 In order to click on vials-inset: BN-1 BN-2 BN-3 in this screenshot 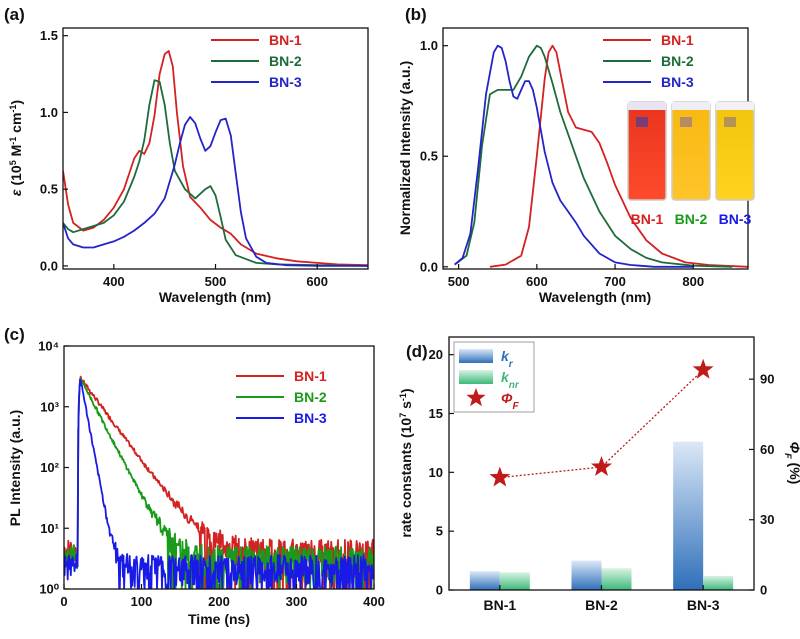, I will do `click(691, 164)`.